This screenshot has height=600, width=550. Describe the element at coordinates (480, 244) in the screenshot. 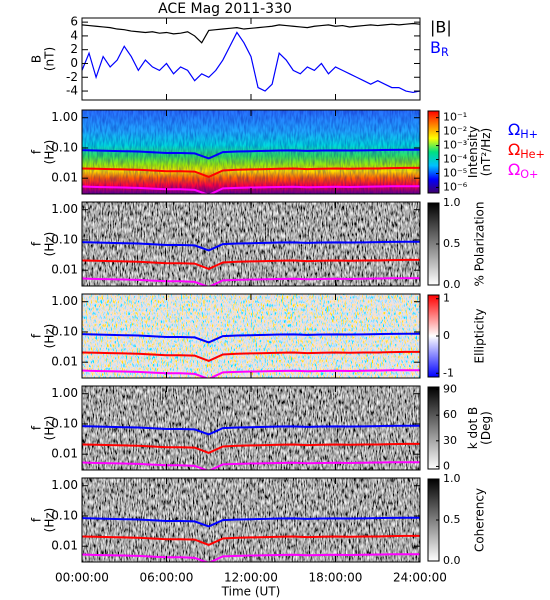

I see `colorbar-label: % Polarization` at that location.